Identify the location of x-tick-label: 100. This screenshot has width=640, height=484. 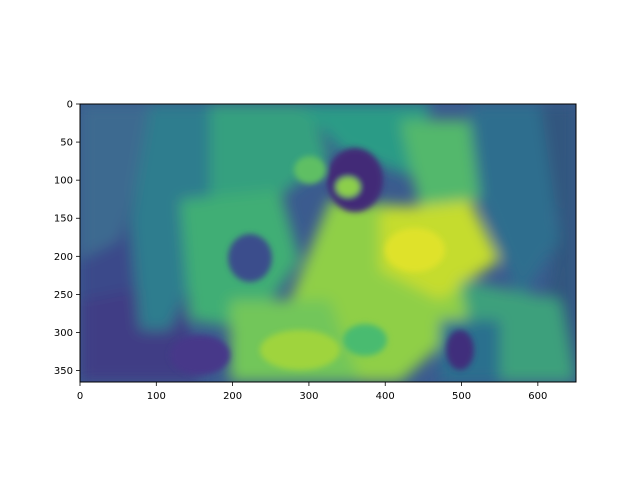
(156, 396).